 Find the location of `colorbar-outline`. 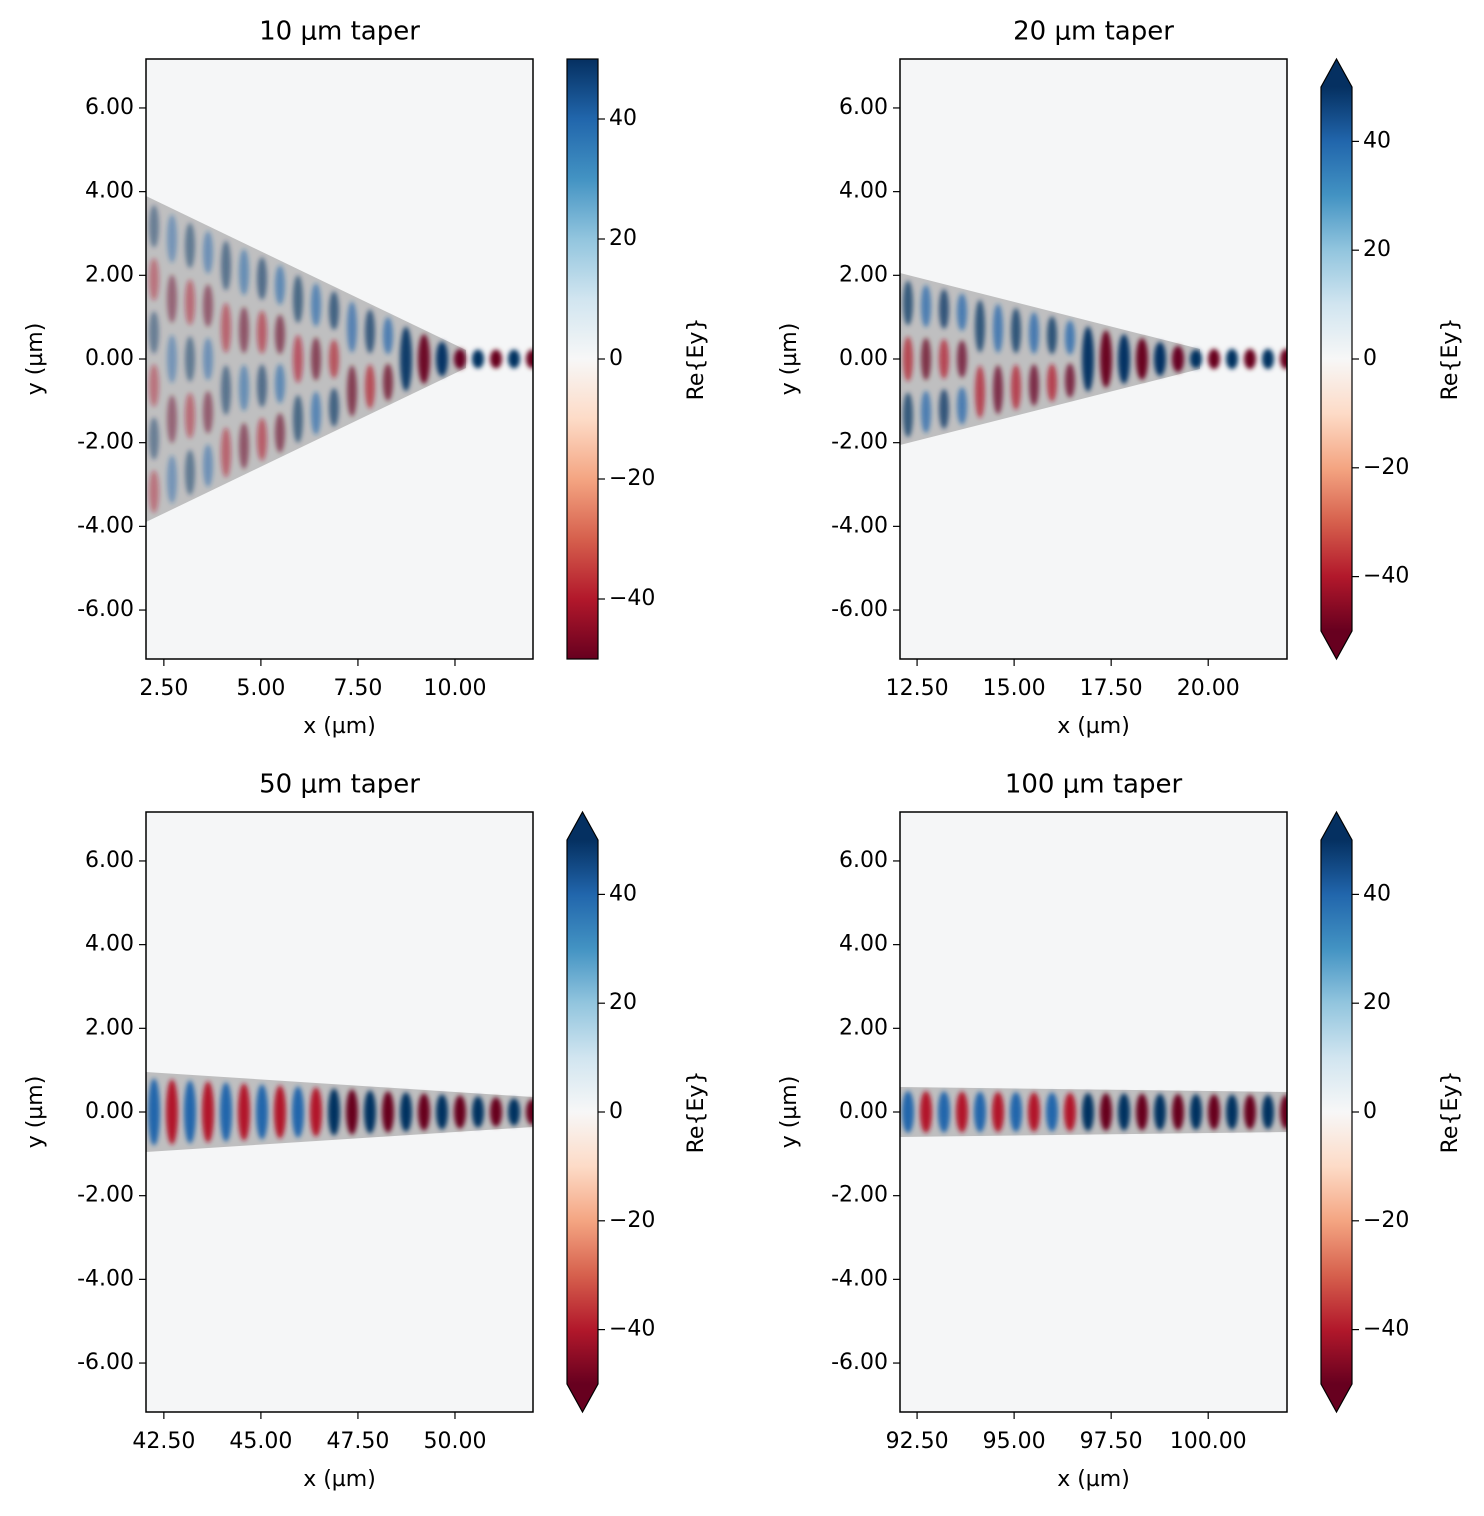

colorbar-outline is located at coordinates (582, 1112).